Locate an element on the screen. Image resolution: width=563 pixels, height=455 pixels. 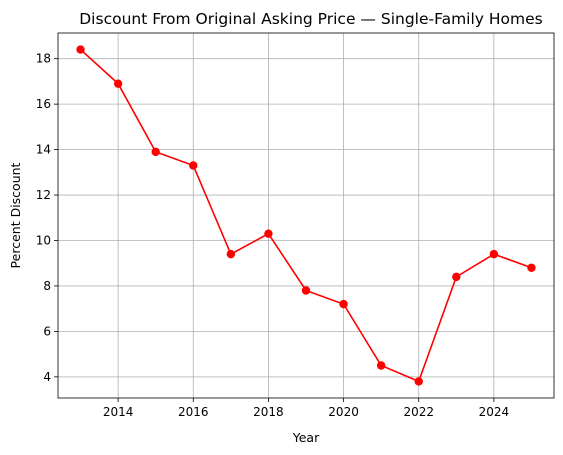
x-tick-label: 2020 is located at coordinates (343, 412).